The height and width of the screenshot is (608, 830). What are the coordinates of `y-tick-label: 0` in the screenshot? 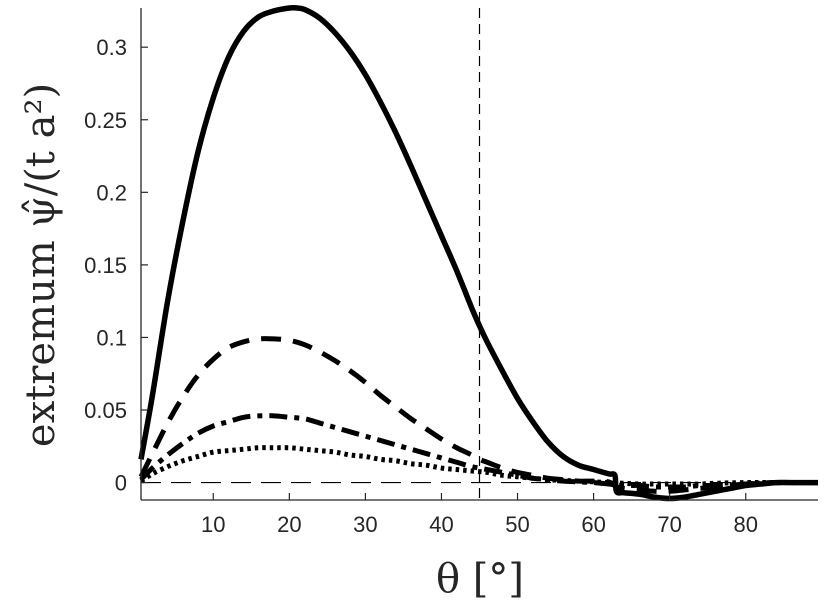 It's located at (121, 483).